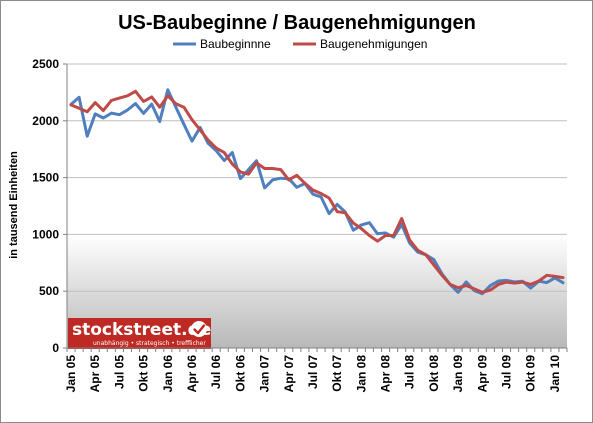 The height and width of the screenshot is (423, 593). I want to click on x-tick-label: Okt 07, so click(337, 373).